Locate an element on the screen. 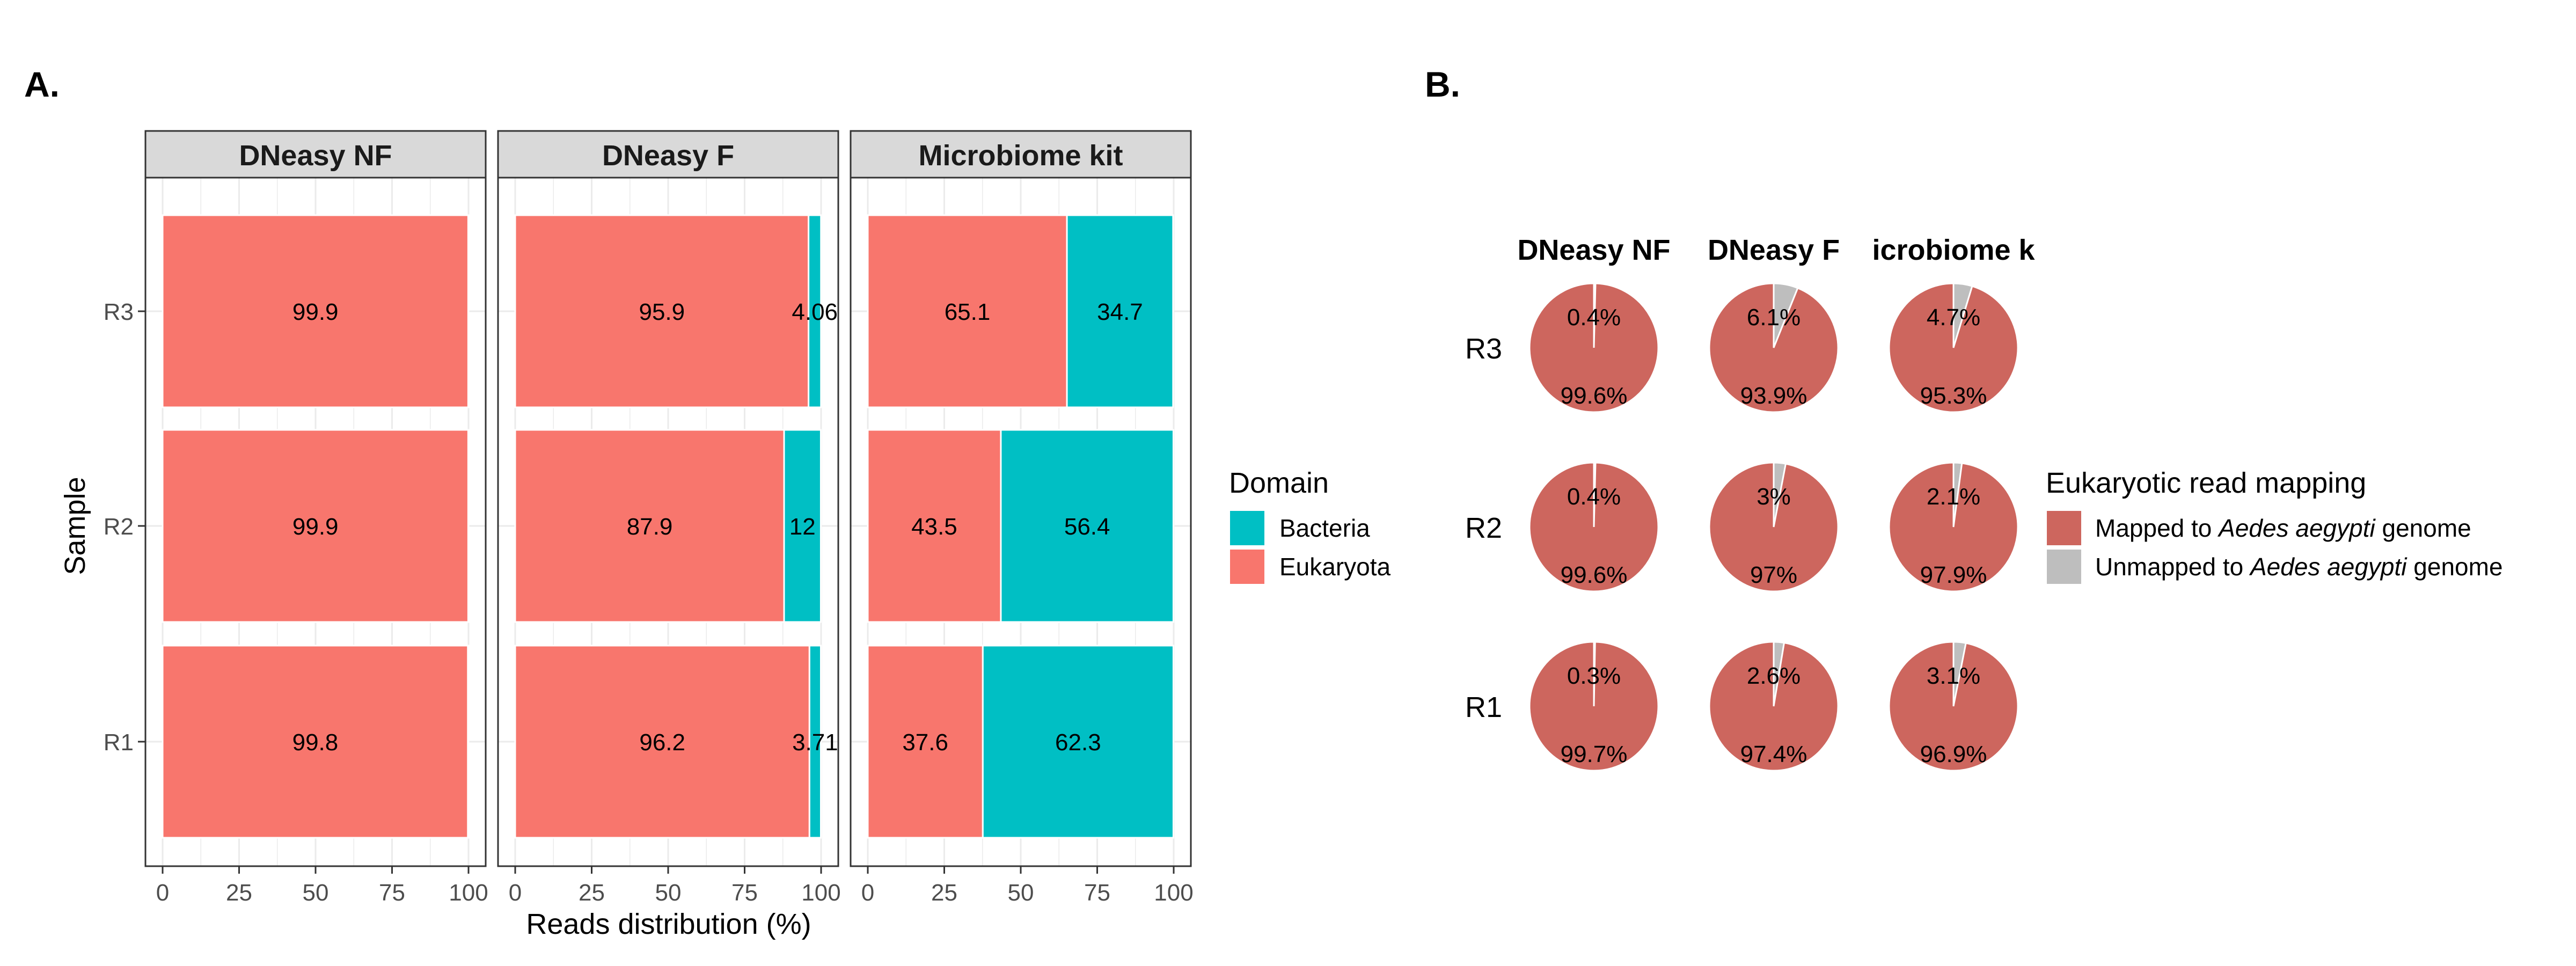 This screenshot has width=2576, height=966. pie: 3.1% 96.9% is located at coordinates (1953, 706).